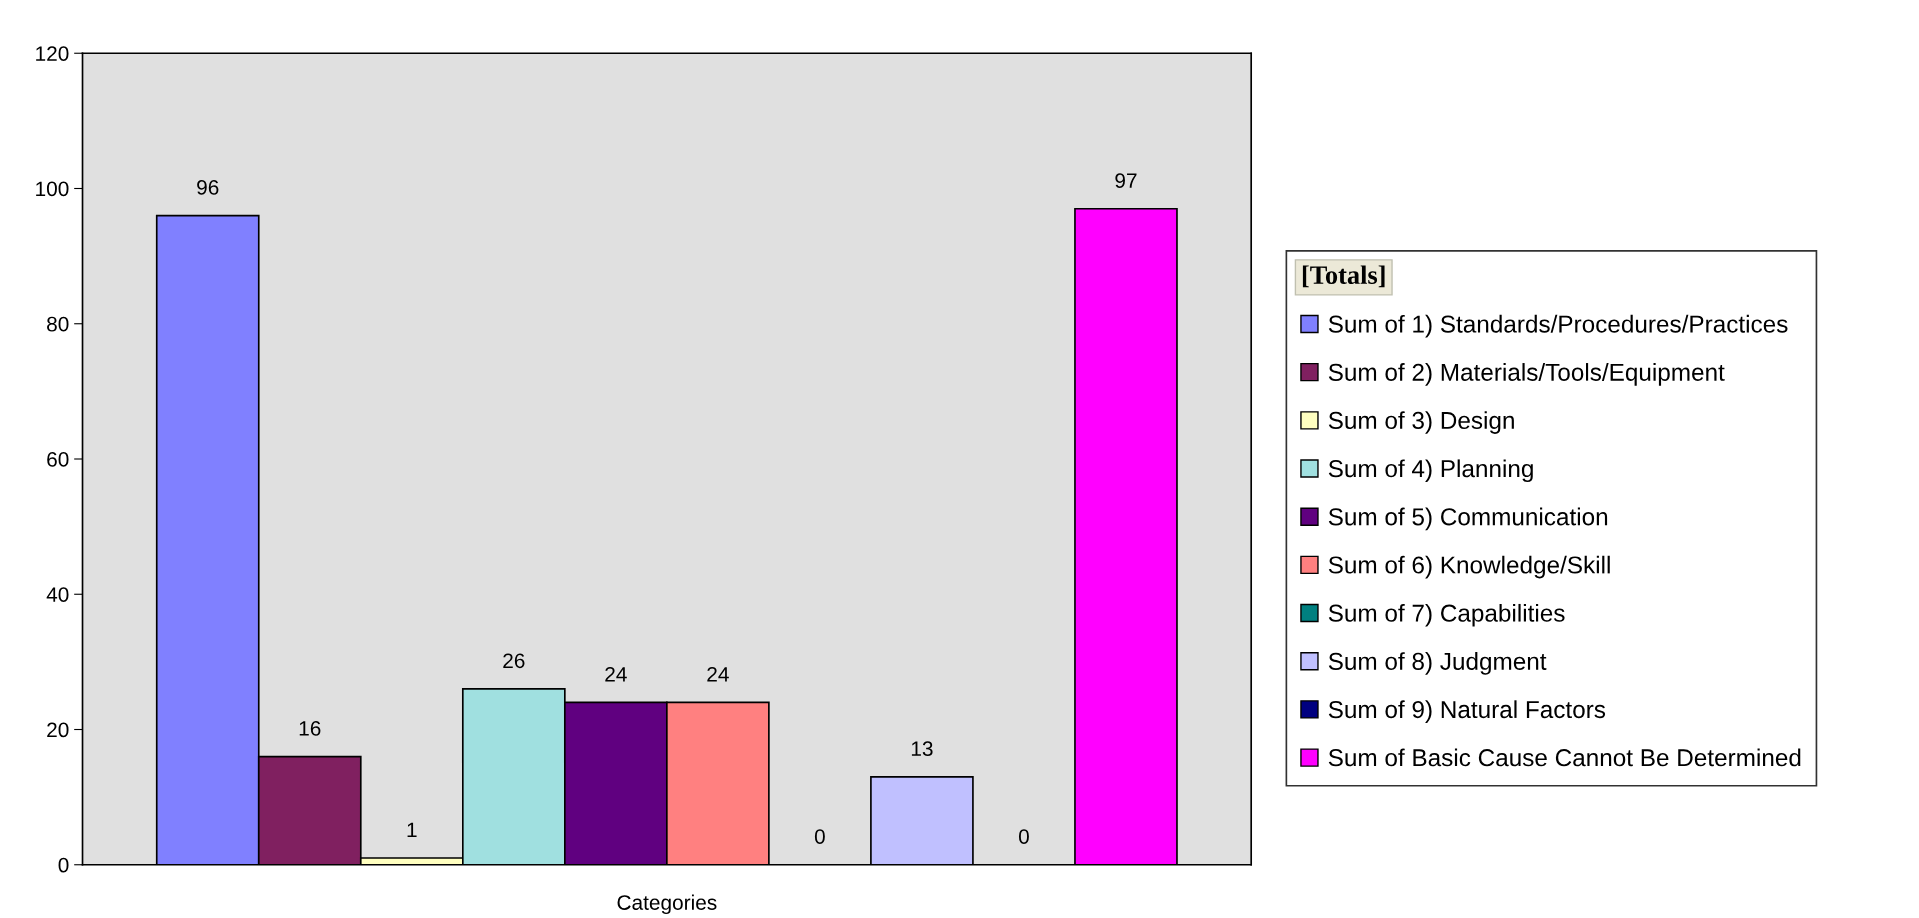 The width and height of the screenshot is (1919, 918). What do you see at coordinates (1564, 757) in the screenshot?
I see `legend-label: Sum of Basic Cause Cannot Be Determined` at bounding box center [1564, 757].